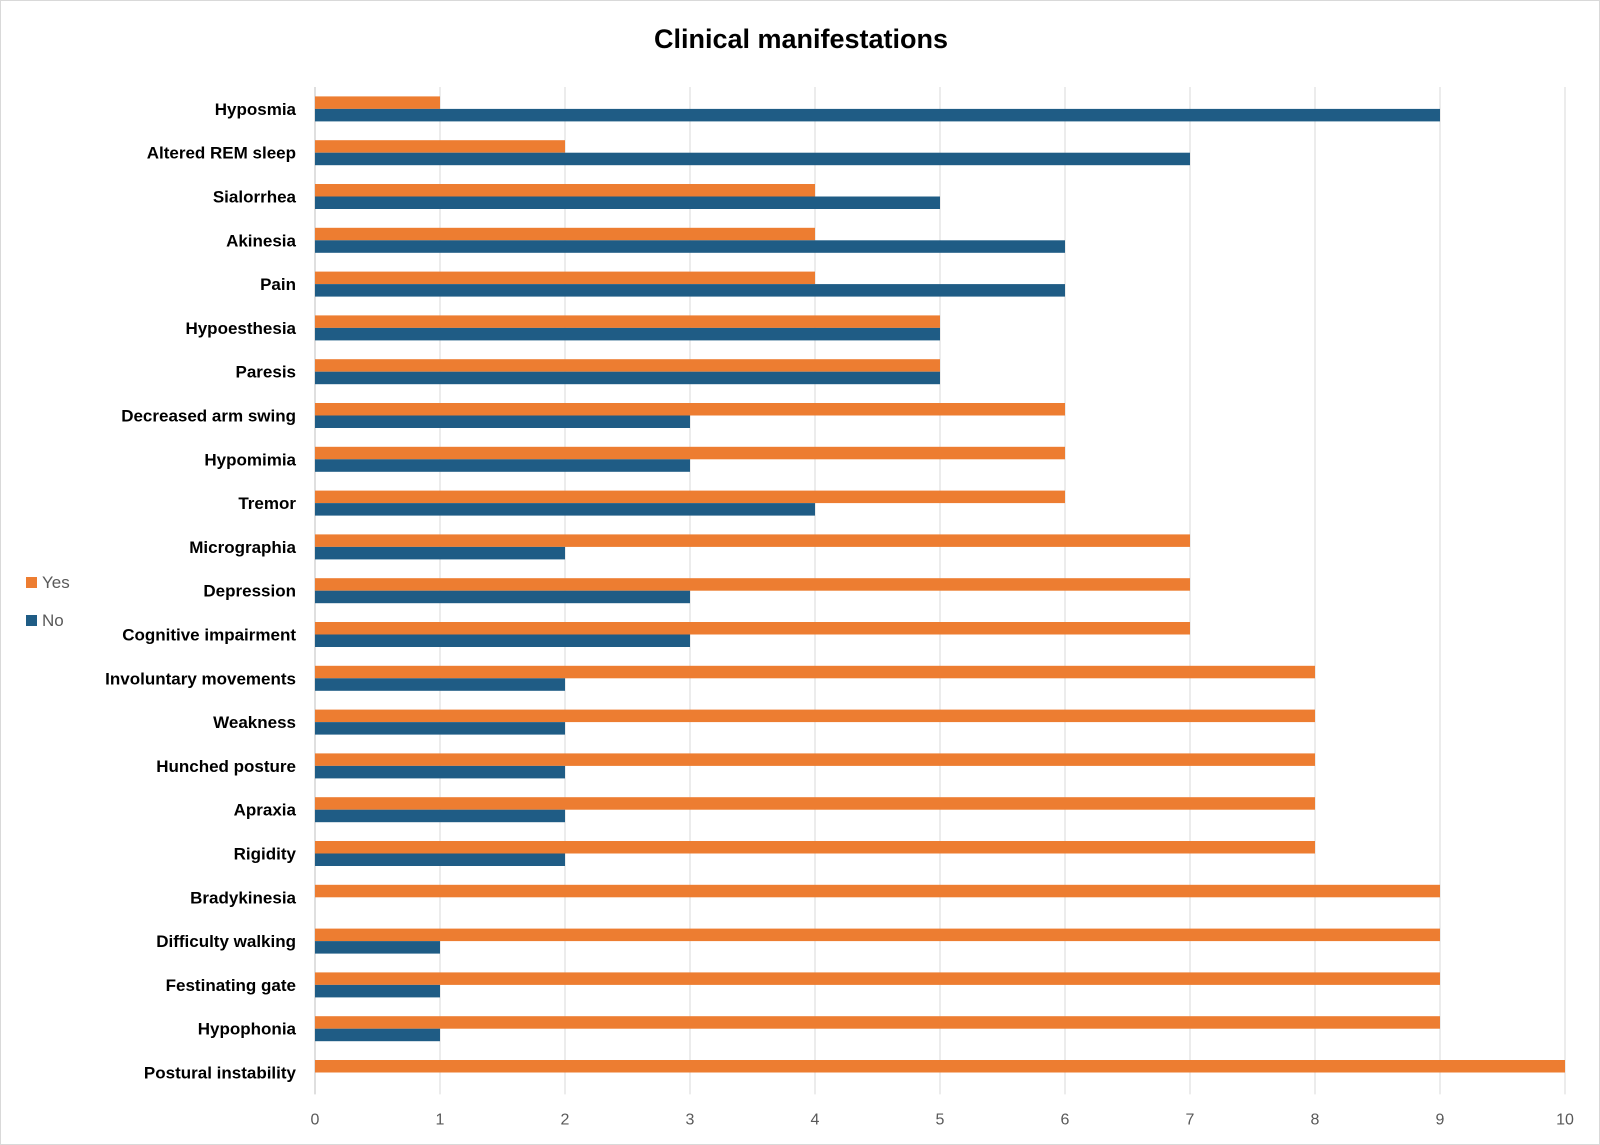  I want to click on category-label: Altered REM sleep, so click(221, 153).